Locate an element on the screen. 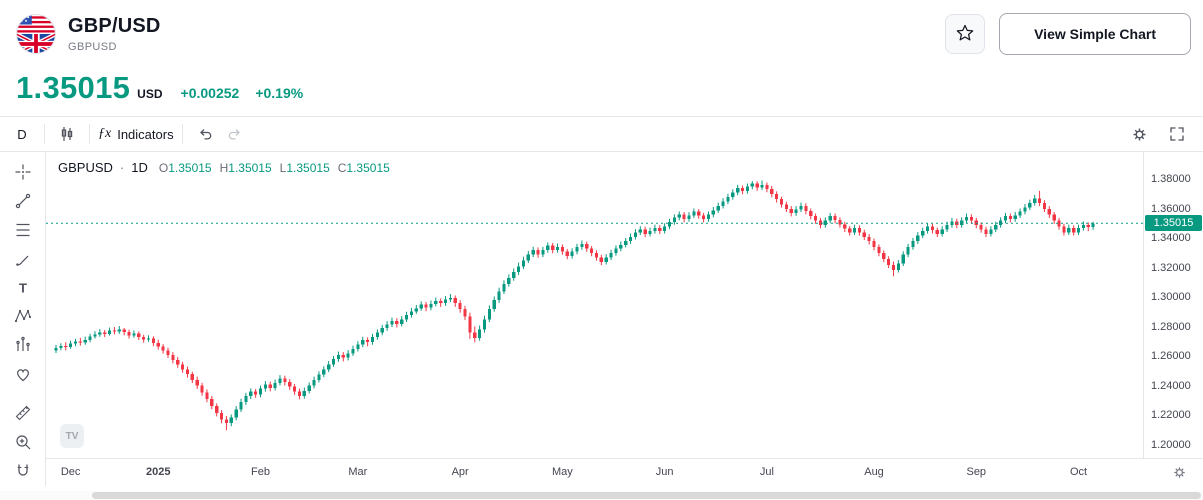  tool-magnet-button is located at coordinates (23, 472).